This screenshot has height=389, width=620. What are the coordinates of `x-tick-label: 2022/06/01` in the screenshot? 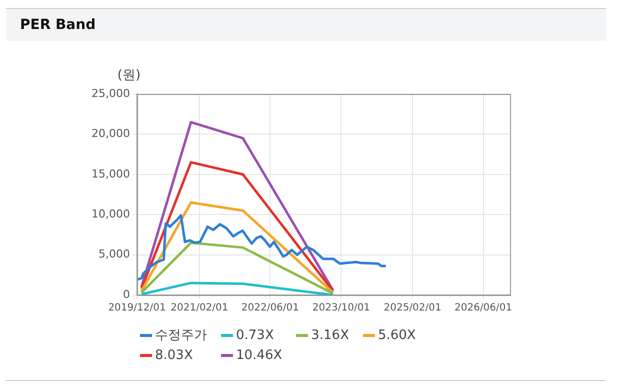 It's located at (270, 308).